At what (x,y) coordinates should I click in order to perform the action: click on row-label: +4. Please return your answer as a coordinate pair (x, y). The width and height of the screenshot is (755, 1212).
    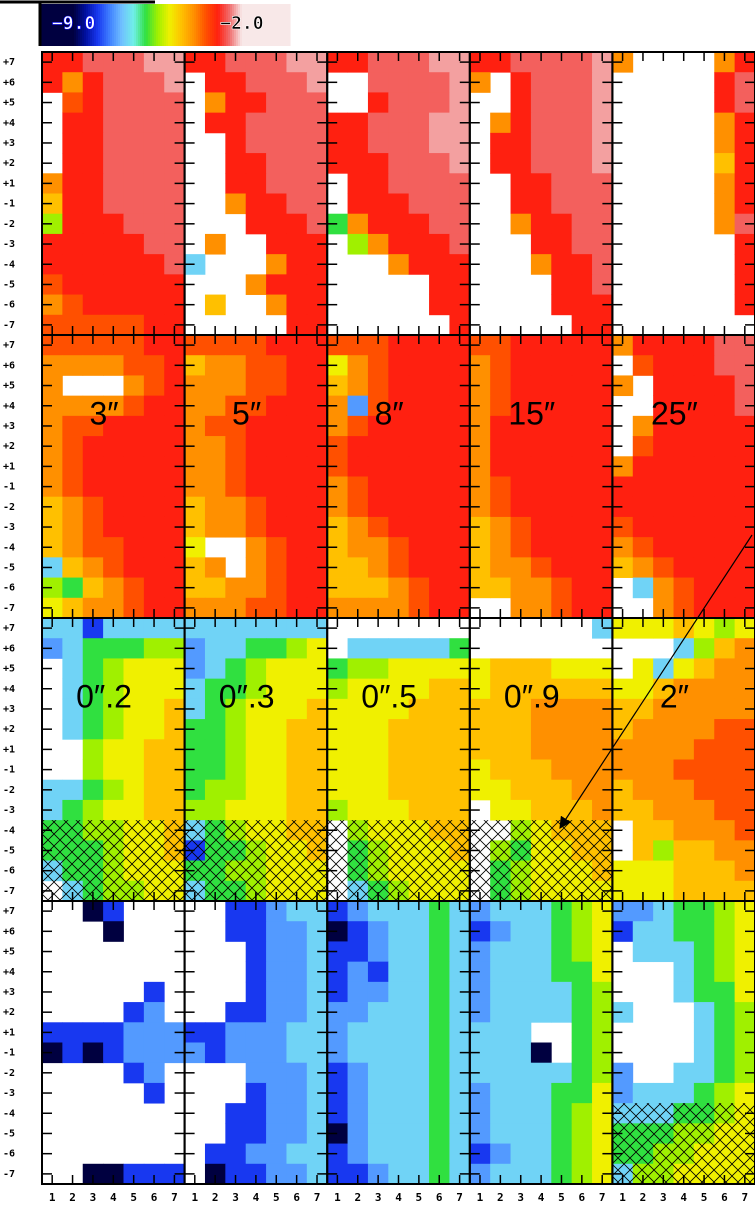
    Looking at the image, I should click on (9, 972).